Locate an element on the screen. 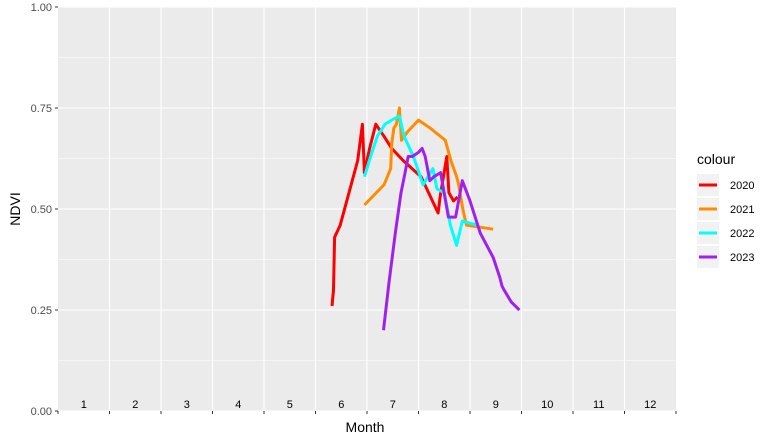  month-label: 8 is located at coordinates (444, 405).